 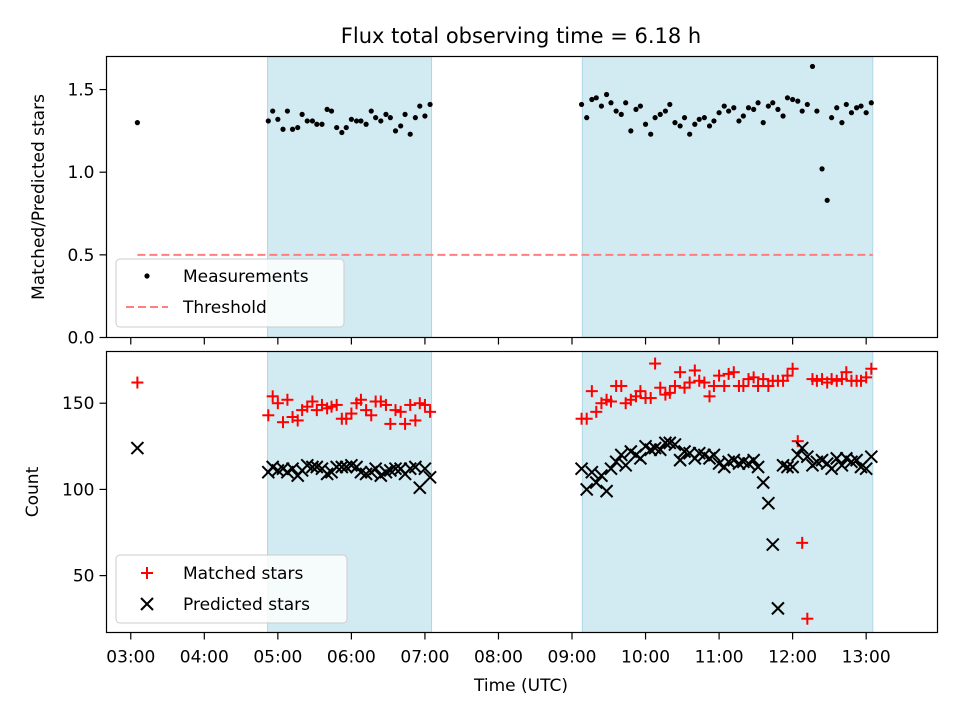 What do you see at coordinates (39, 197) in the screenshot?
I see `top-panel-y-label: Matched/Predicted stars` at bounding box center [39, 197].